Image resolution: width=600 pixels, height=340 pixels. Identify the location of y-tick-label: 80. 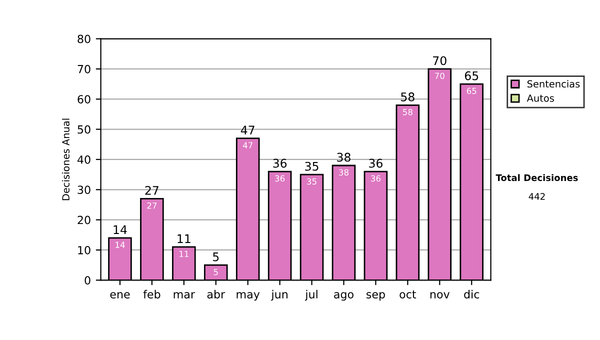
(84, 39).